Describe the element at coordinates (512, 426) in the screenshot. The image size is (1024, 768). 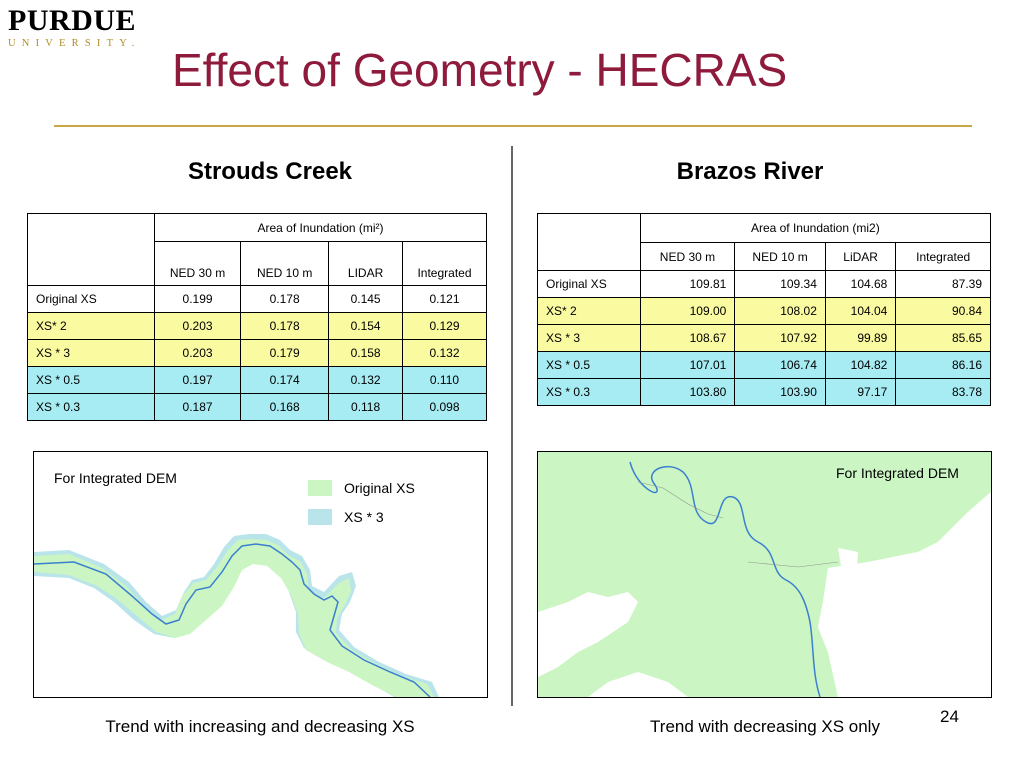
I see `vertical-divider` at that location.